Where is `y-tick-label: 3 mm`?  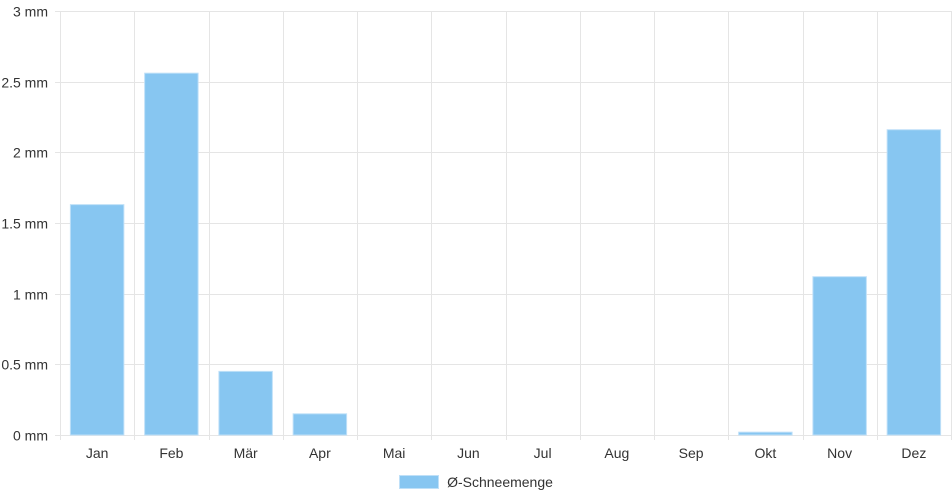
y-tick-label: 3 mm is located at coordinates (30, 12).